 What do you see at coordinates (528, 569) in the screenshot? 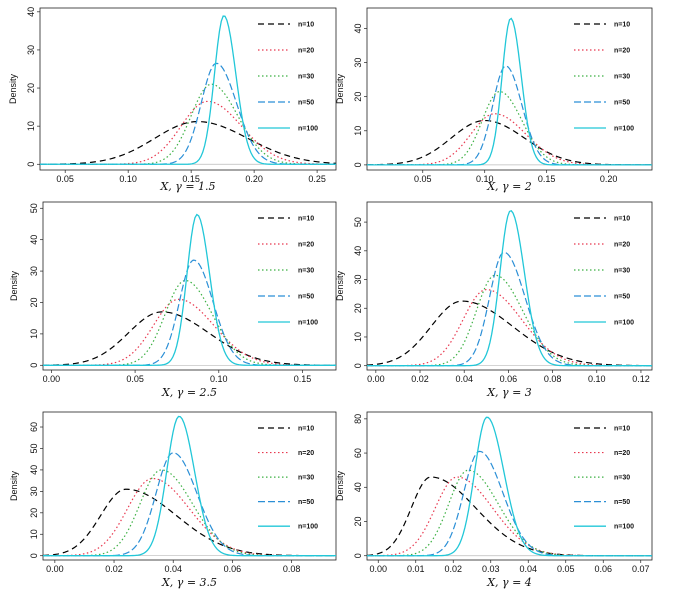
I see `x-tick-label: 0.04` at bounding box center [528, 569].